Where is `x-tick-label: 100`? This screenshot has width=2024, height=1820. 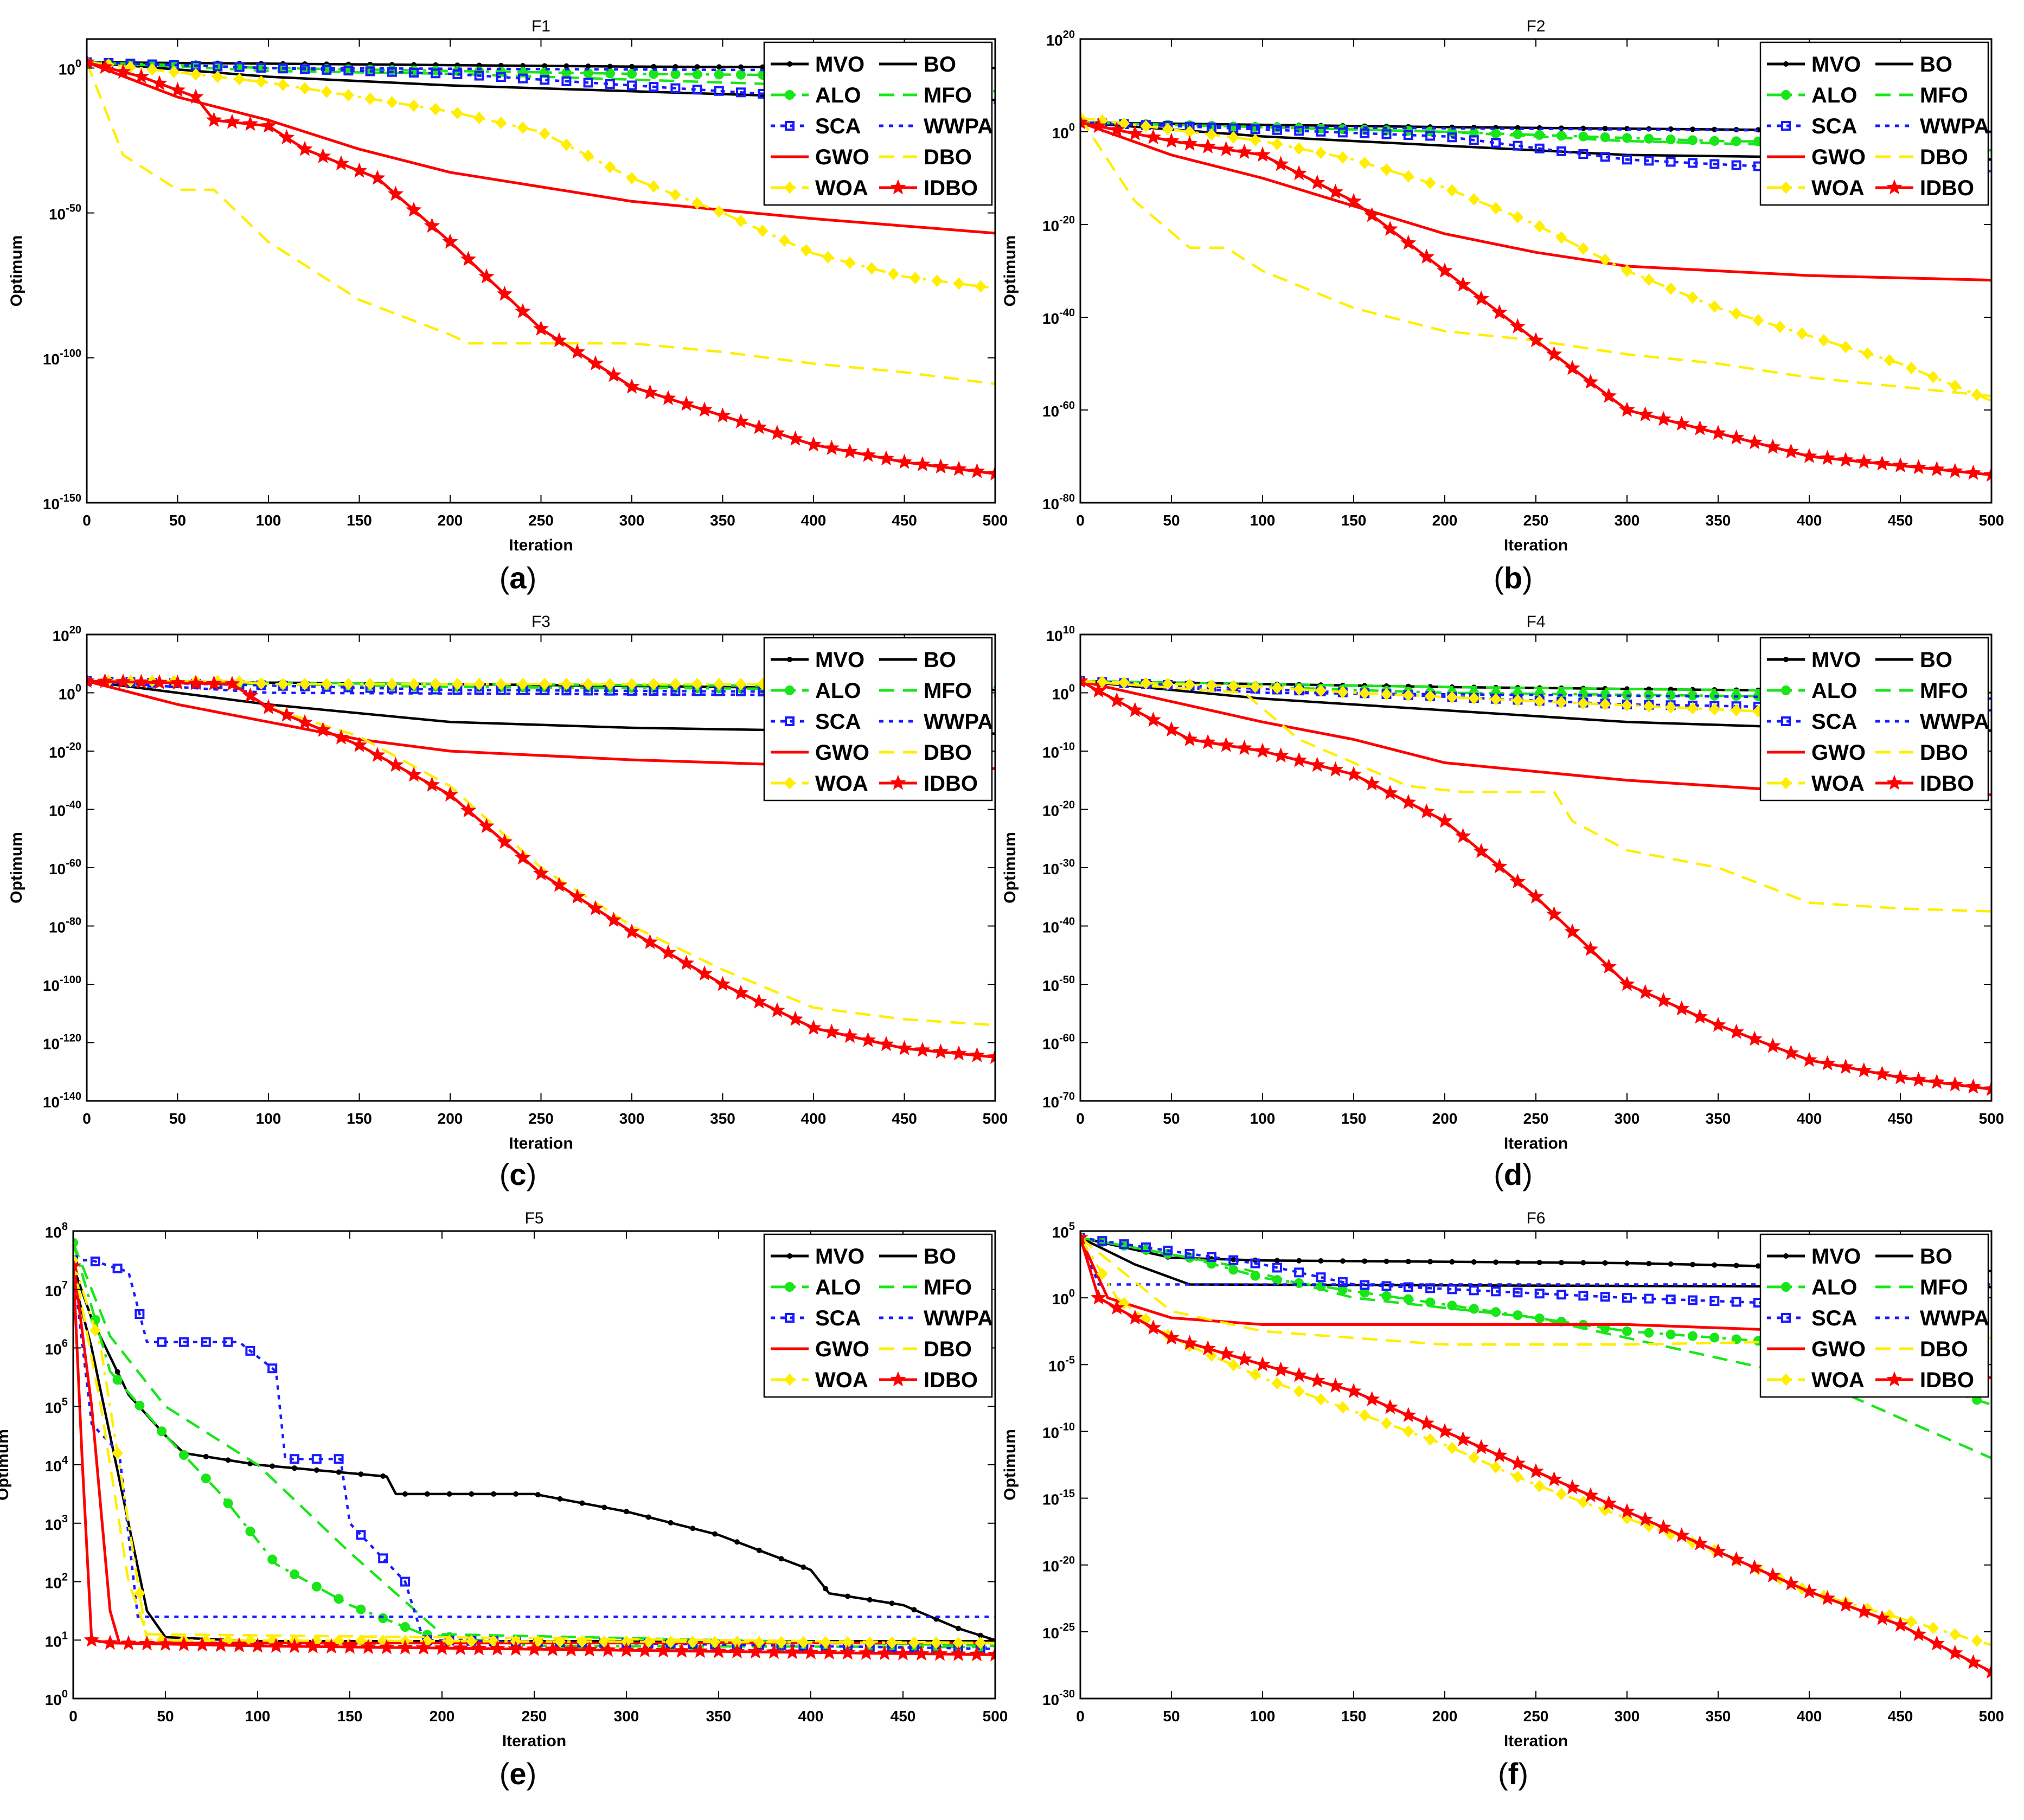
x-tick-label: 100 is located at coordinates (268, 1118).